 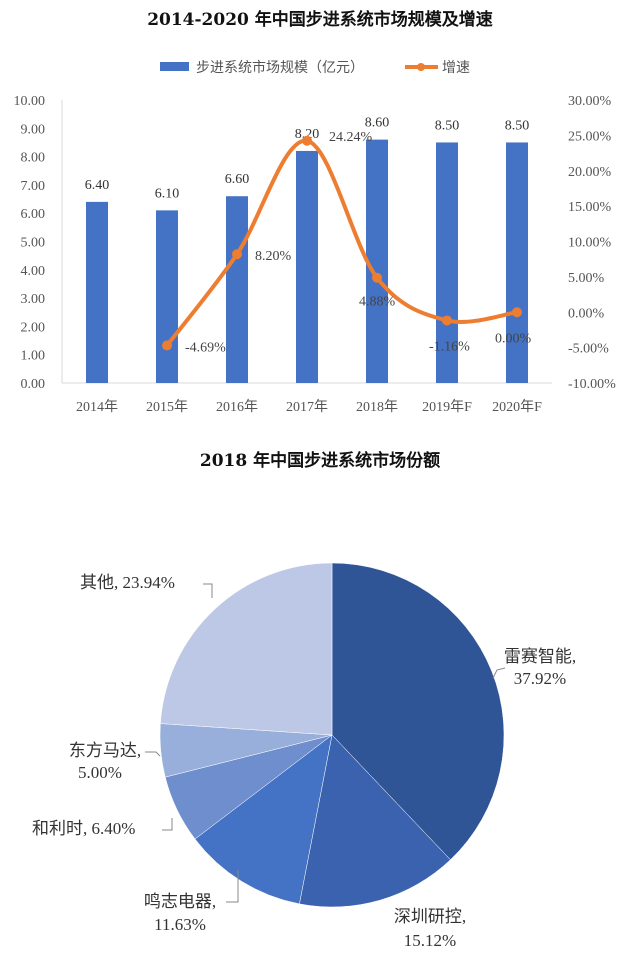 I want to click on x-axis-labels: 2014年 2015年 2016年 2017年 2018年 2019年F 2020年F, so click(x=309, y=407).